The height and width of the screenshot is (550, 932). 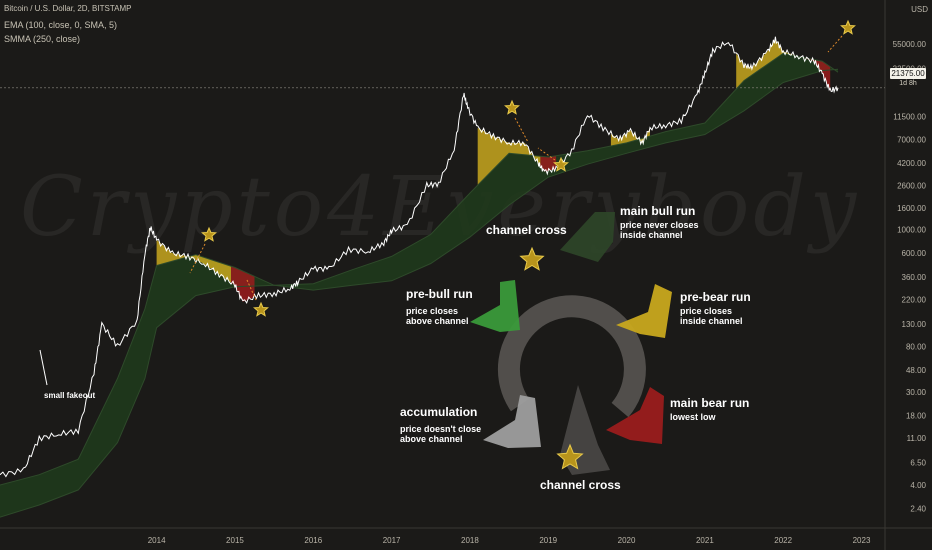 I want to click on annotation-title: pre-bear run, so click(x=715, y=297).